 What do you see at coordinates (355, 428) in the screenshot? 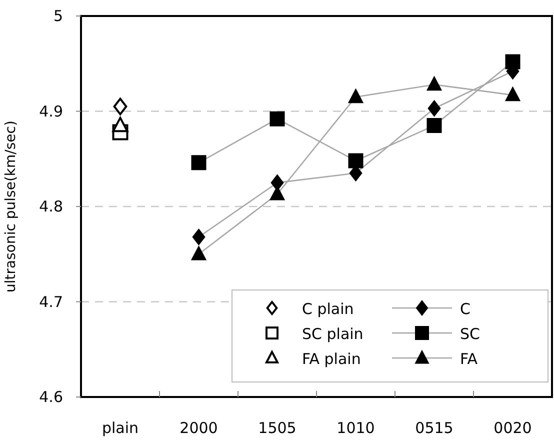
I see `x-tick-label: 1010` at bounding box center [355, 428].